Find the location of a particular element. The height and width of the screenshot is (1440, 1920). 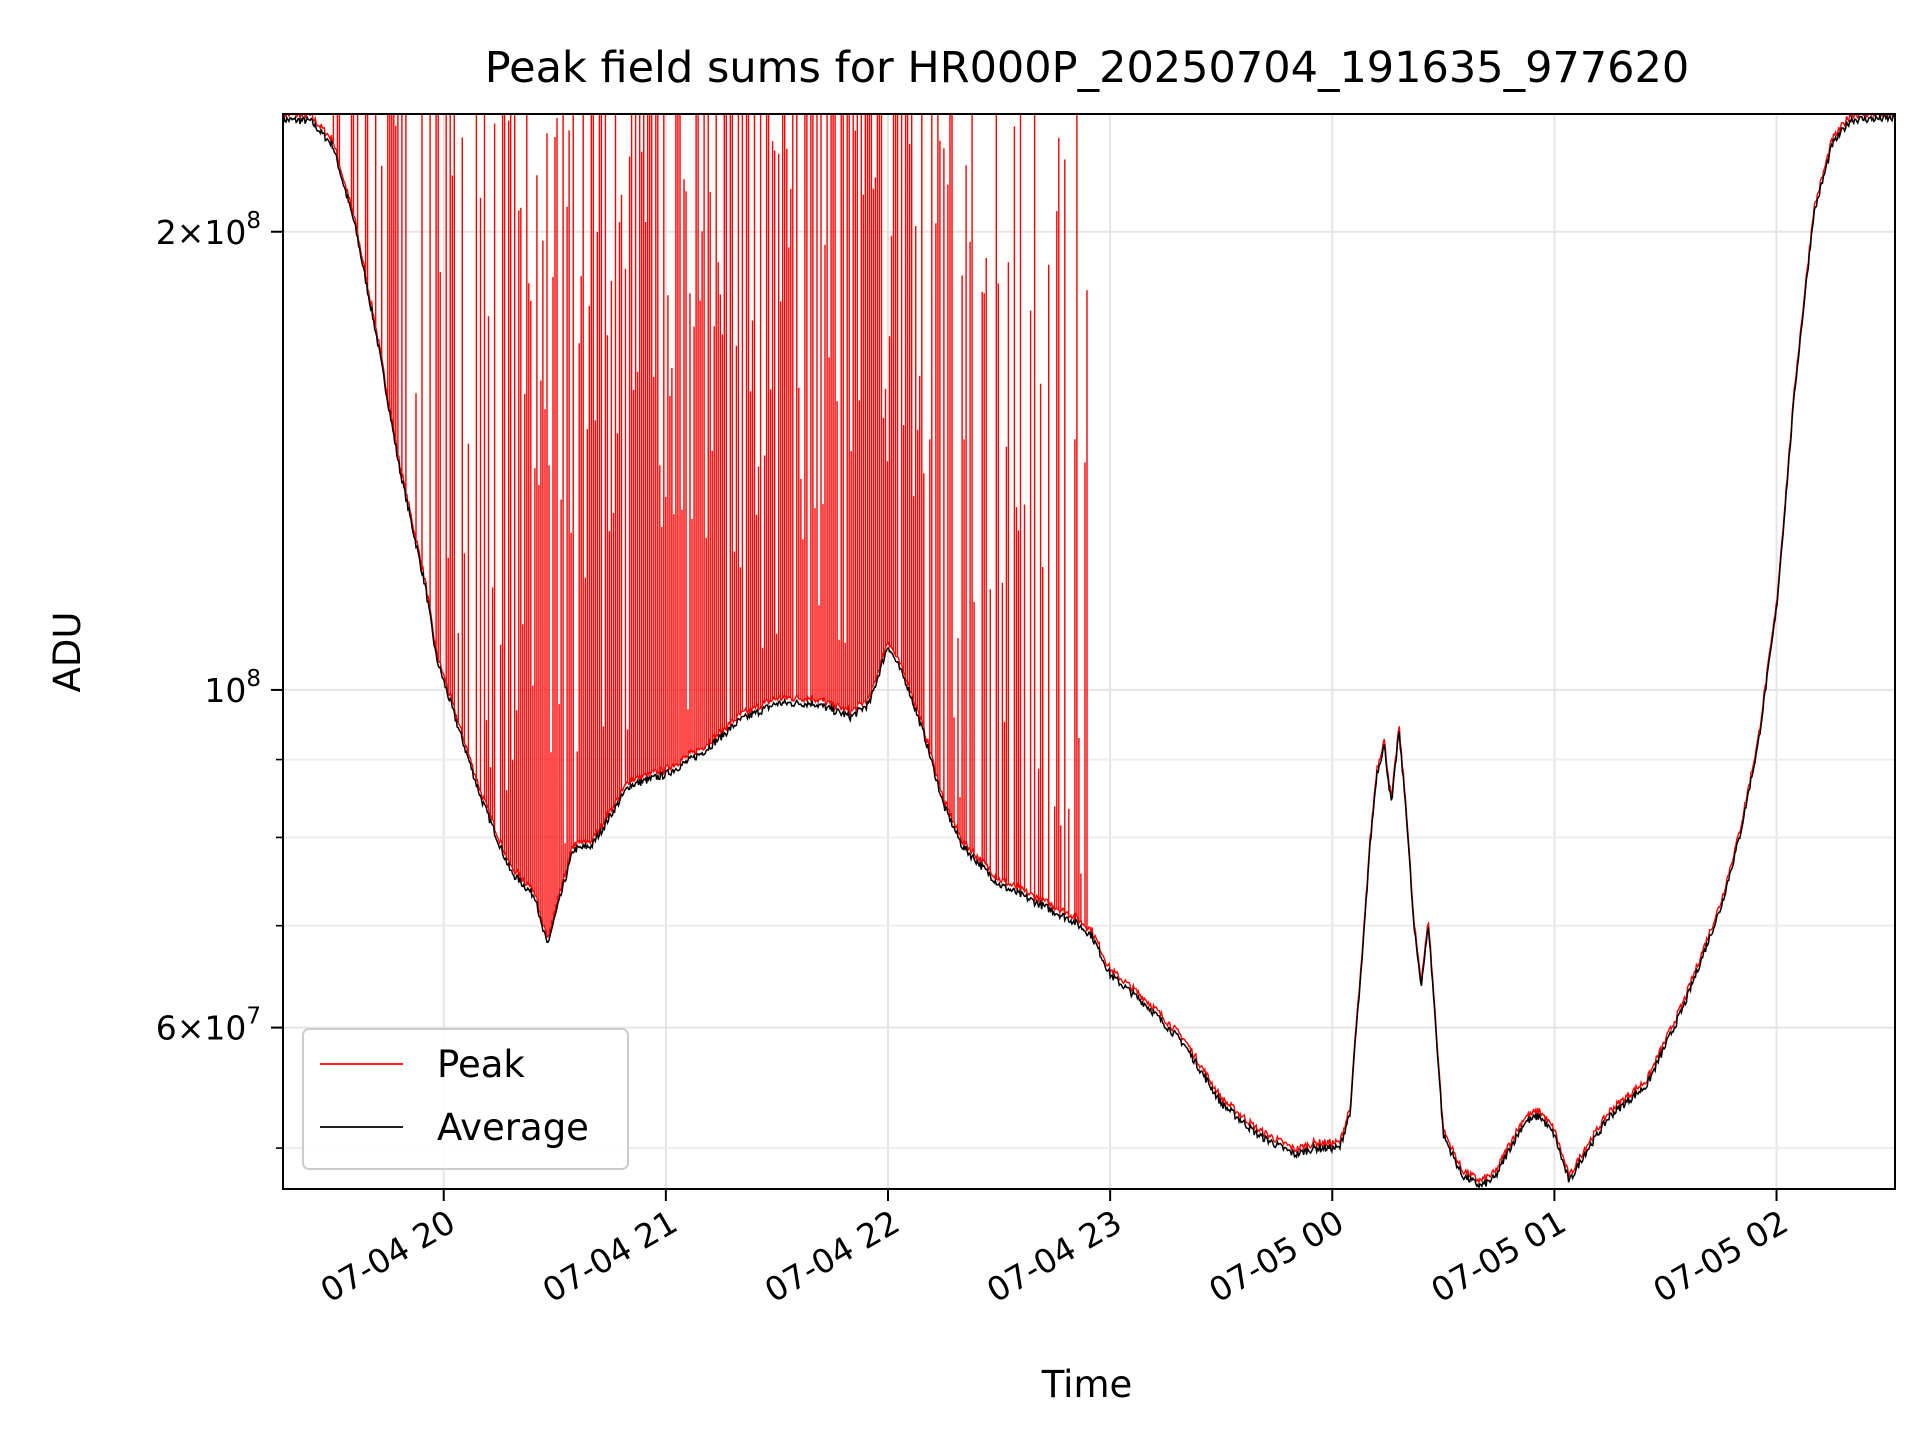

x-axis-label: Time is located at coordinates (1087, 1384).